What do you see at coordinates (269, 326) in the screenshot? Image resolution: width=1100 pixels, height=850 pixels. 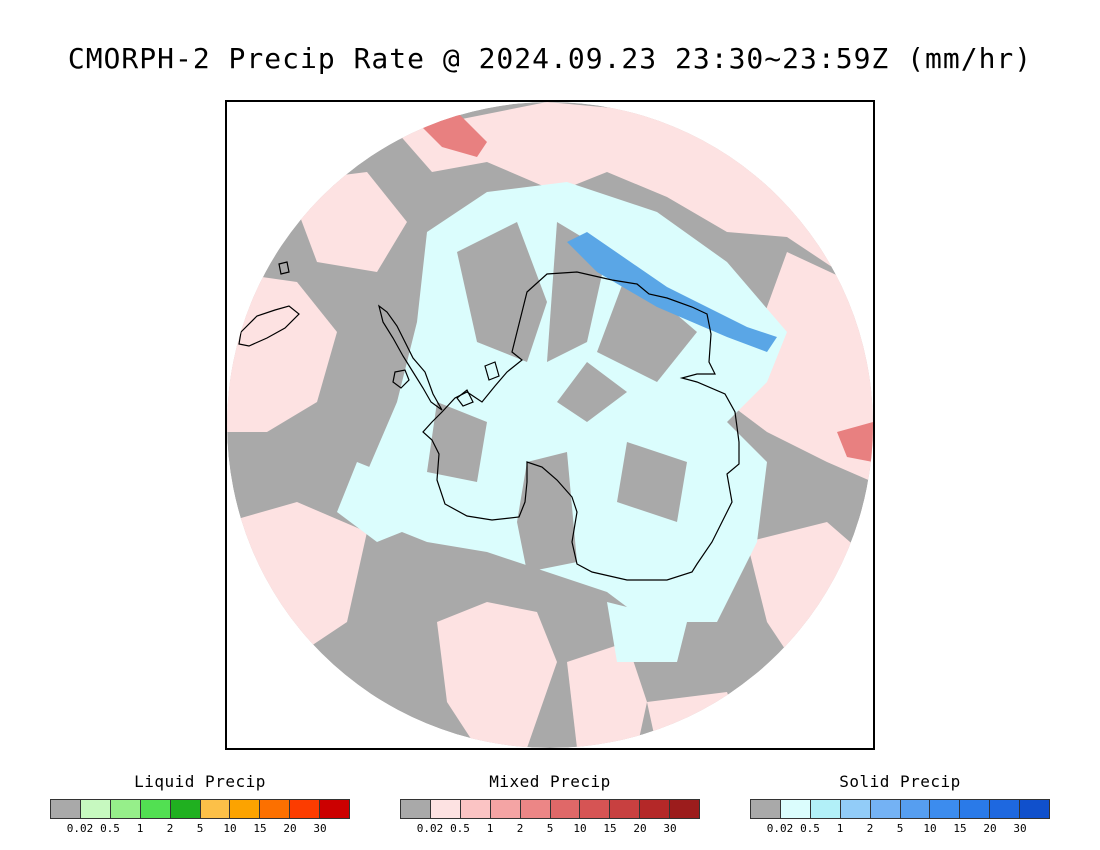 I see `south-america-tip-coastline` at bounding box center [269, 326].